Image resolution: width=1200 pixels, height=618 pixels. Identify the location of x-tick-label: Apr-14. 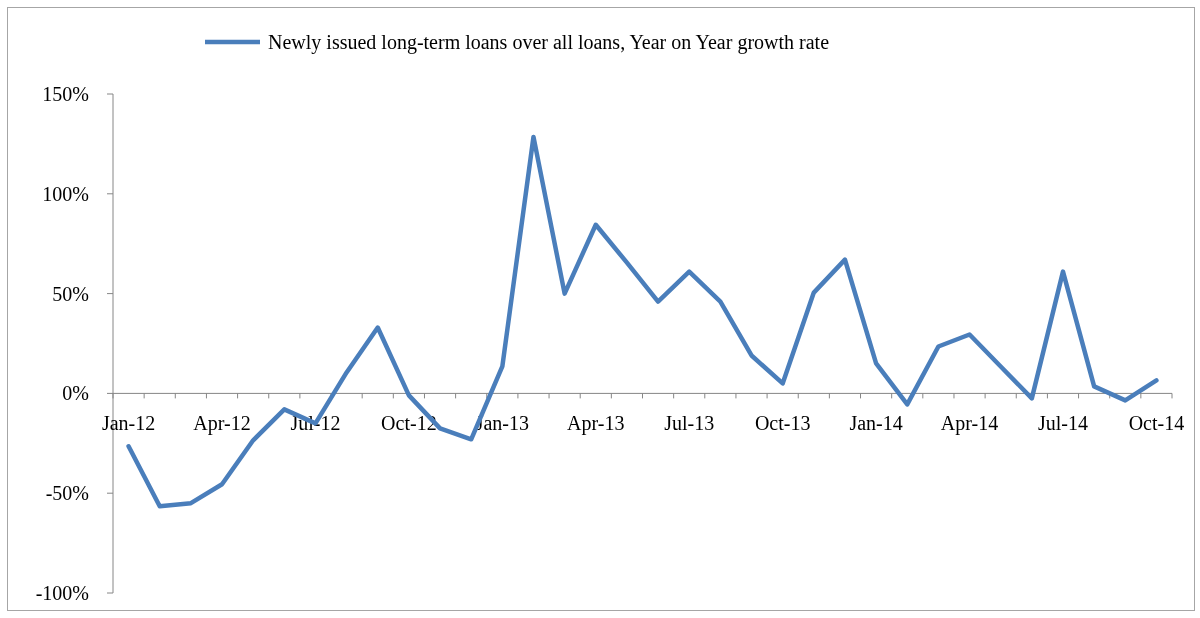
(969, 424).